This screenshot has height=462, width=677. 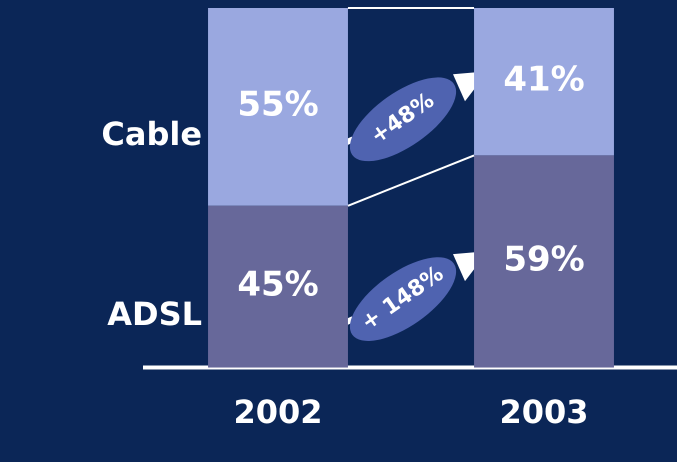 What do you see at coordinates (544, 80) in the screenshot?
I see `data-label: 41%` at bounding box center [544, 80].